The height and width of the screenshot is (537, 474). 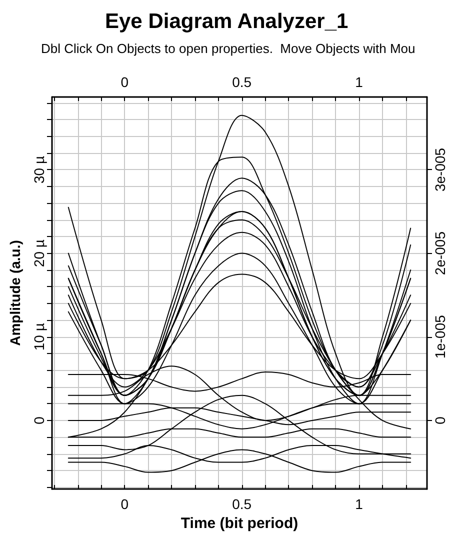 What do you see at coordinates (15, 293) in the screenshot?
I see `y-axis-title: Amplitude (a.u.)` at bounding box center [15, 293].